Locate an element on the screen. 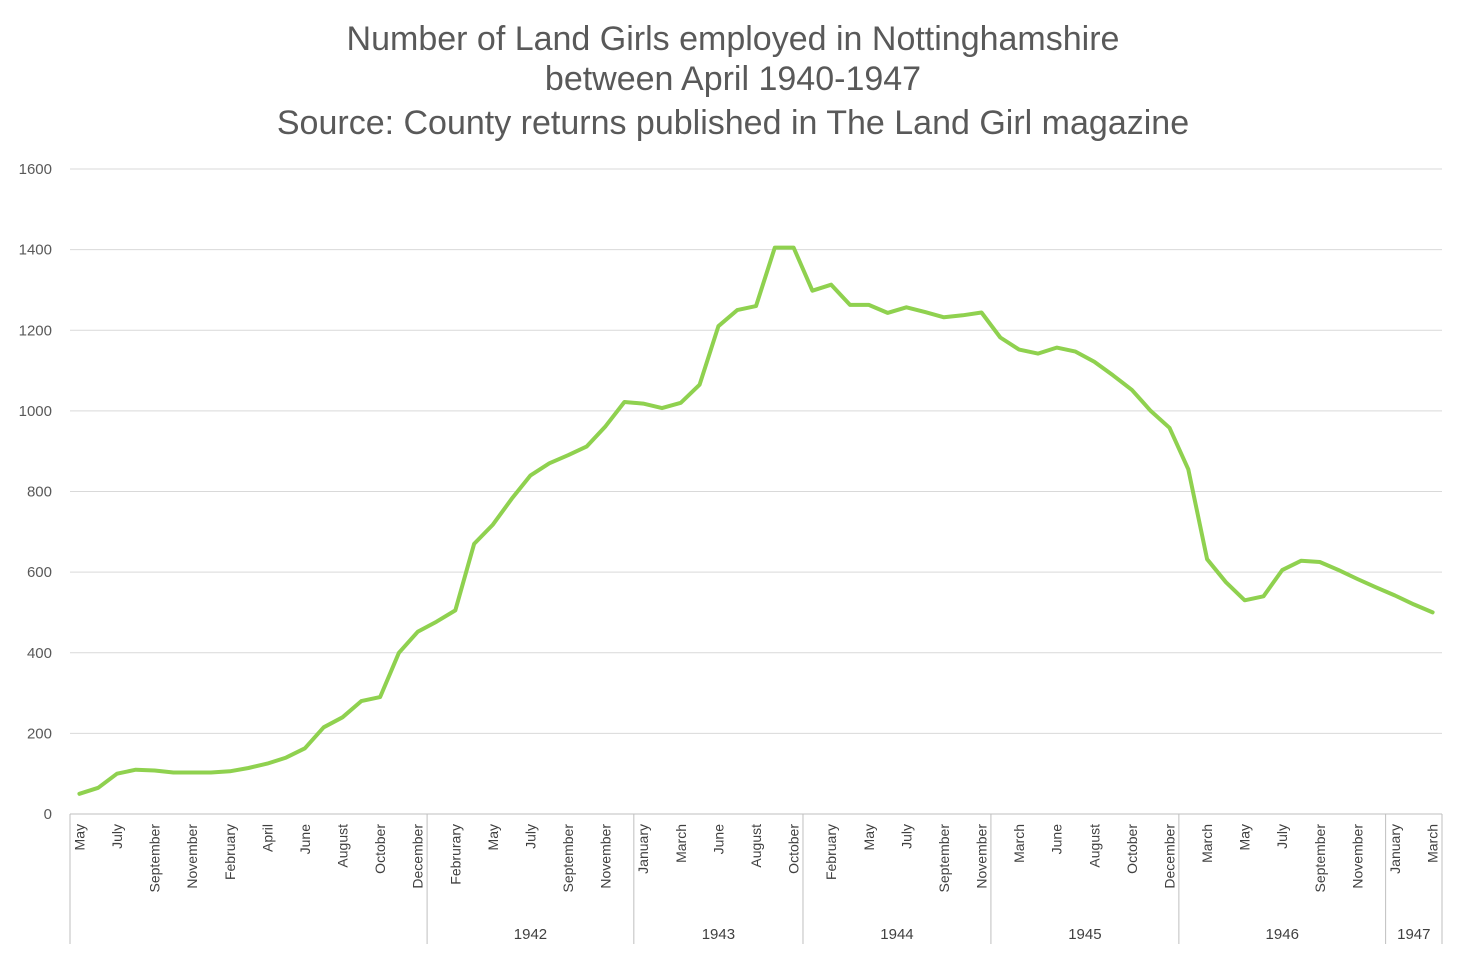 The height and width of the screenshot is (954, 1466). year-group-label: 1946 is located at coordinates (1282, 934).